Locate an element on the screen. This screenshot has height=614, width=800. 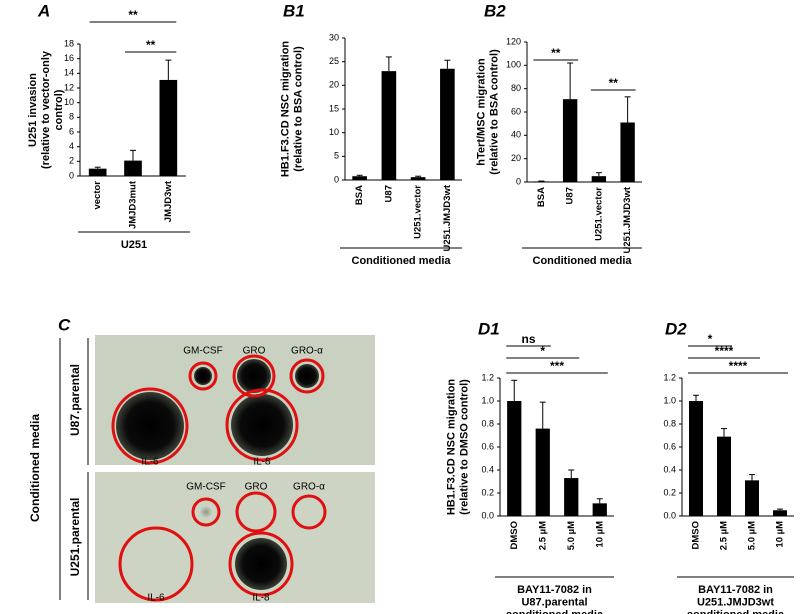
x-tick-label: 5.0 µM is located at coordinates (571, 535).